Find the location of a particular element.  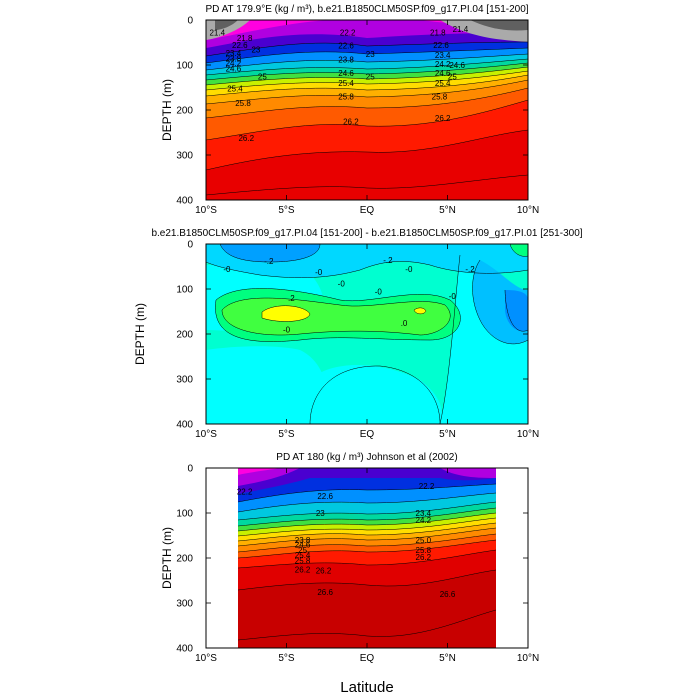

panel2-ylabel: DEPTH (m) is located at coordinates (140, 334).